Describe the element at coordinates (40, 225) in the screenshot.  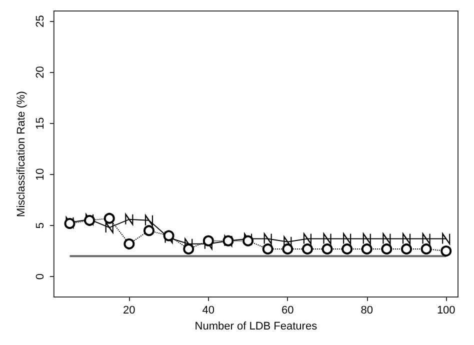
I see `y-tick-label: 5` at that location.